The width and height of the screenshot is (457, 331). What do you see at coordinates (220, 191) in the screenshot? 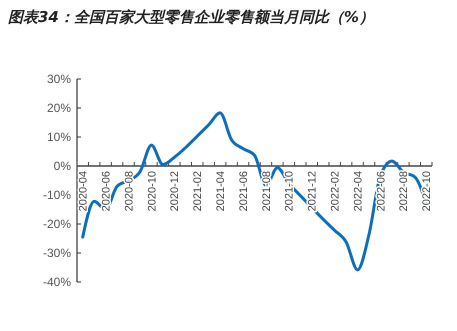
I see `x-tick-label: 2021-04` at bounding box center [220, 191].